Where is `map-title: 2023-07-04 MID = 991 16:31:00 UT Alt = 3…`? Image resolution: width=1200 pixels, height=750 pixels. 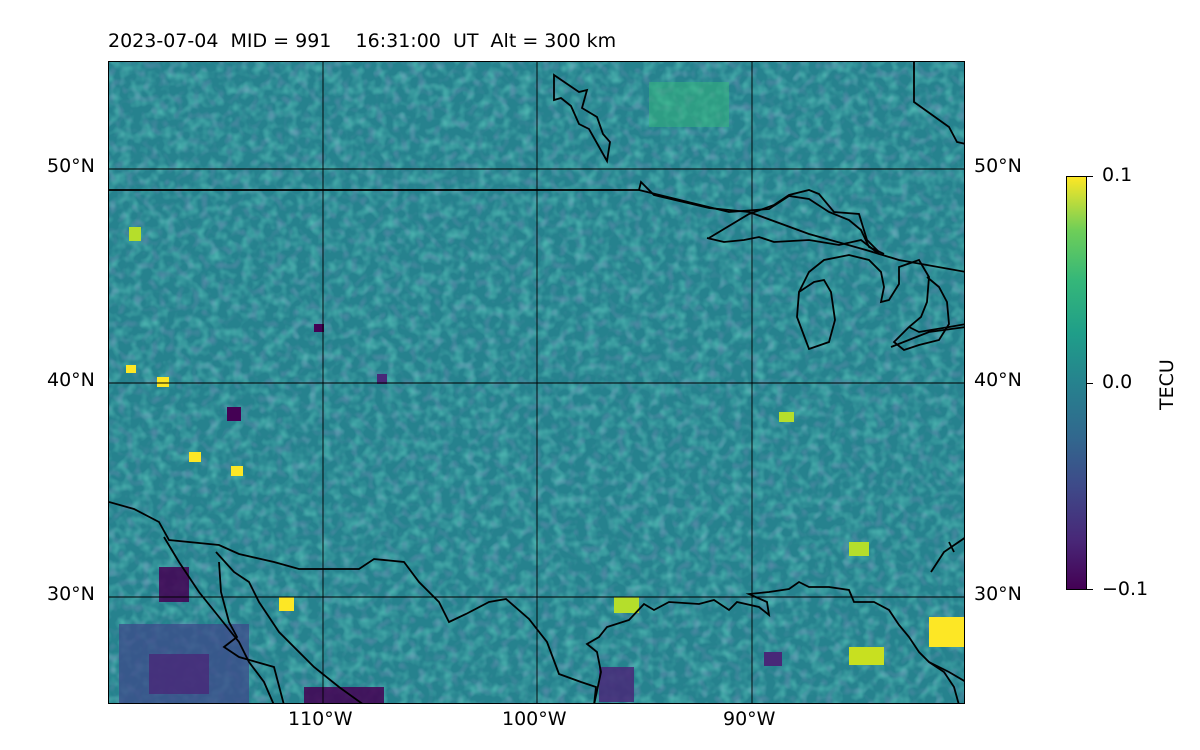
map-title: 2023-07-04 MID = 991 16:31:00 UT Alt = 3… is located at coordinates (362, 41).